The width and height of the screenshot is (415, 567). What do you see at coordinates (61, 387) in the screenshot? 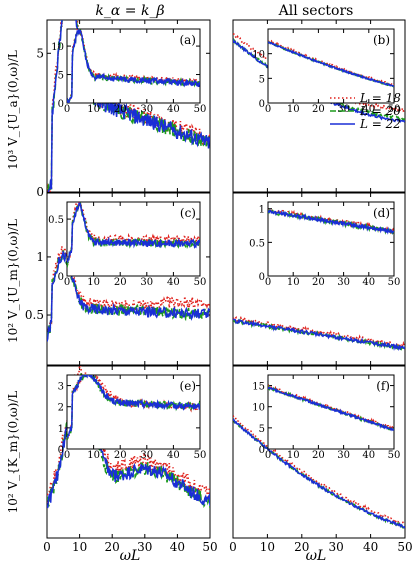
I see `y-tick-label: 3` at bounding box center [61, 387].